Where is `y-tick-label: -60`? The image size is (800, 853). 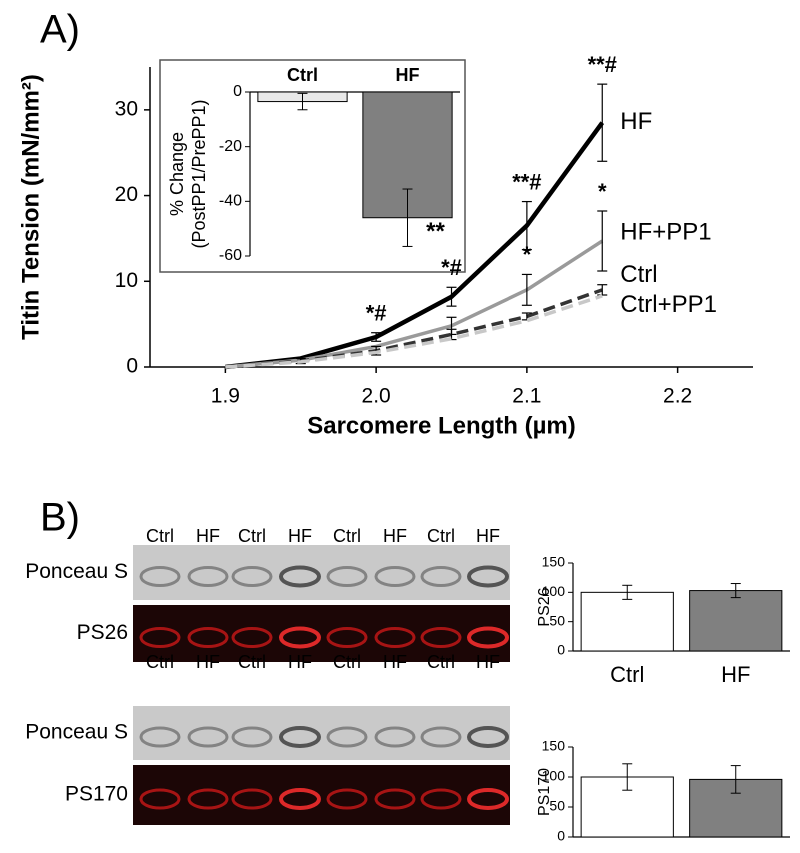 y-tick-label: -60 is located at coordinates (230, 255).